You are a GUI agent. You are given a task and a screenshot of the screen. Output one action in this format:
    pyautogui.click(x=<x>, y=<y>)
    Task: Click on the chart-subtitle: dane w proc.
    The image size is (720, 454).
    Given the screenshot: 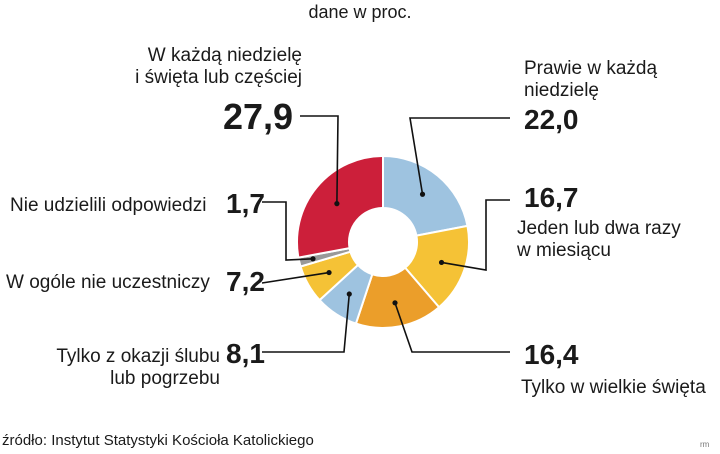 What is the action you would take?
    pyautogui.click(x=360, y=12)
    